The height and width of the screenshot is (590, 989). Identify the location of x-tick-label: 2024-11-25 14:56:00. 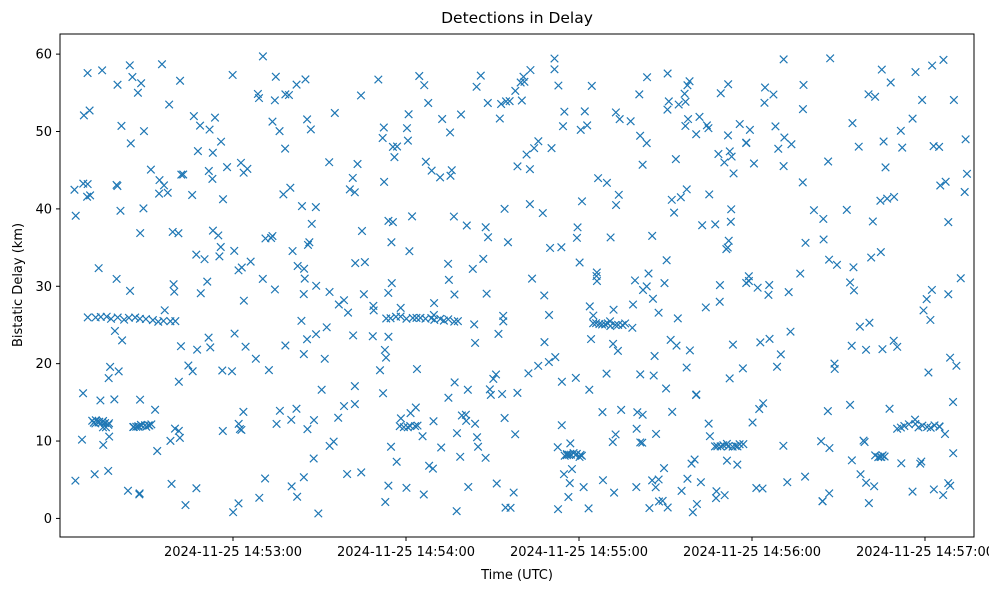
(752, 552).